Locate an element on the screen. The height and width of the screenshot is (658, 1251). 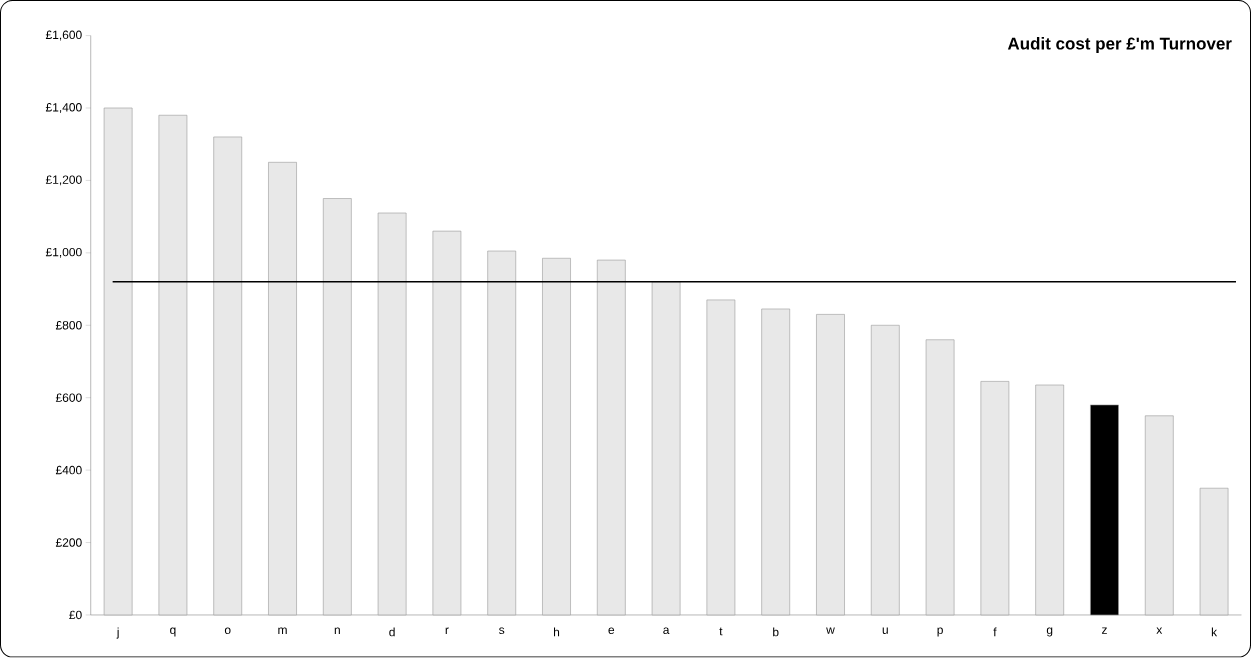
x-tick-label: w is located at coordinates (830, 631).